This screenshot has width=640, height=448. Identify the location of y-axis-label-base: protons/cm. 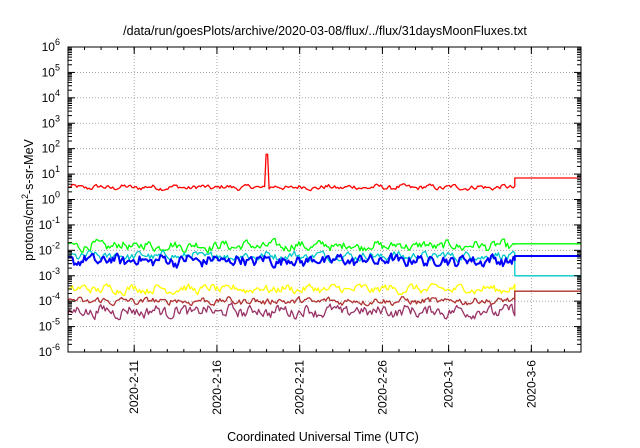
(29, 230).